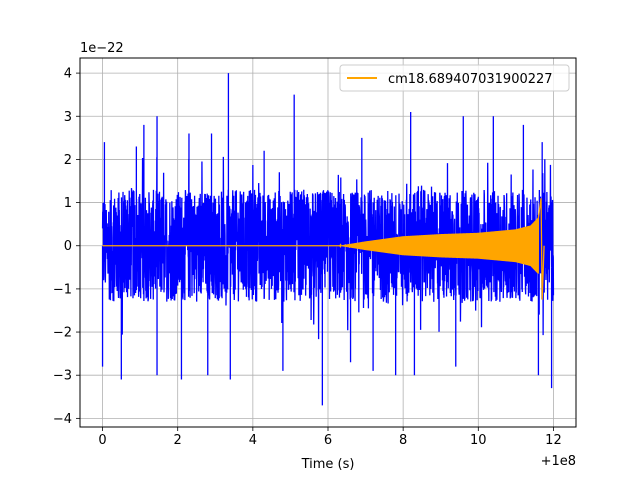 This screenshot has height=480, width=640. Describe the element at coordinates (323, 249) in the screenshot. I see `chirp-series-line` at that location.